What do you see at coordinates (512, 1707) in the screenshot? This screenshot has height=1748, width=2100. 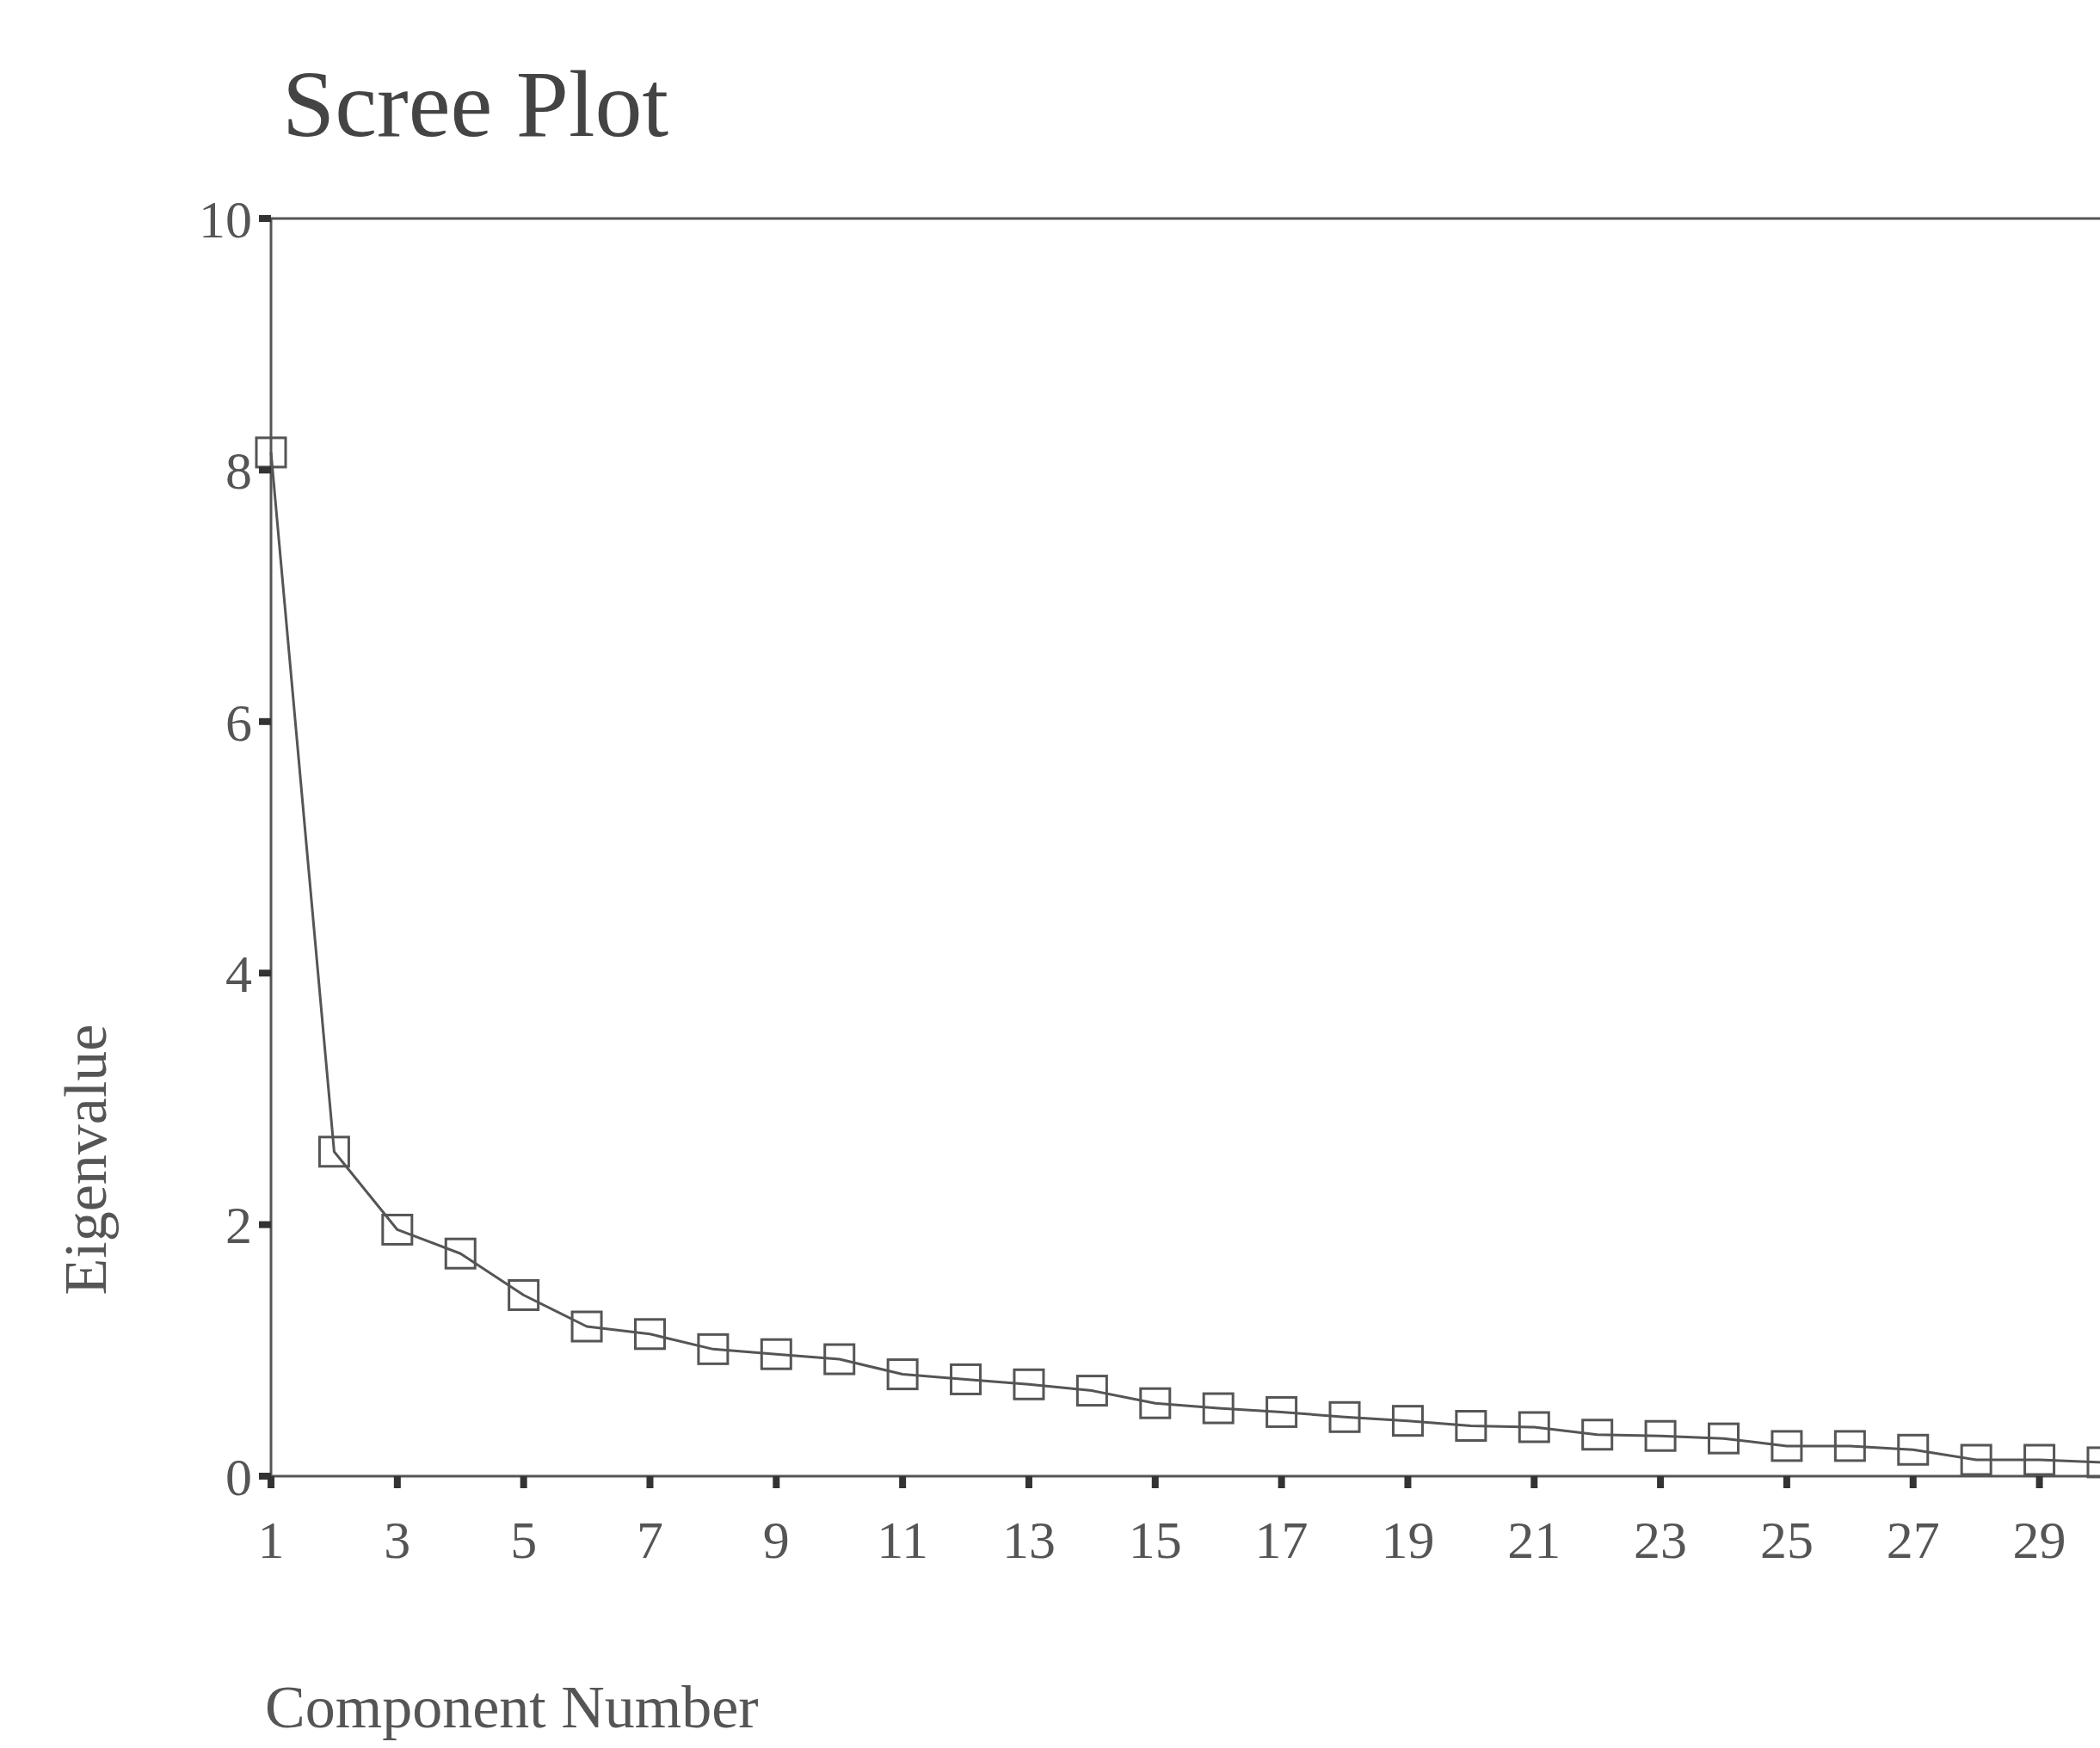 I see `x-axis-title: Component Number` at bounding box center [512, 1707].